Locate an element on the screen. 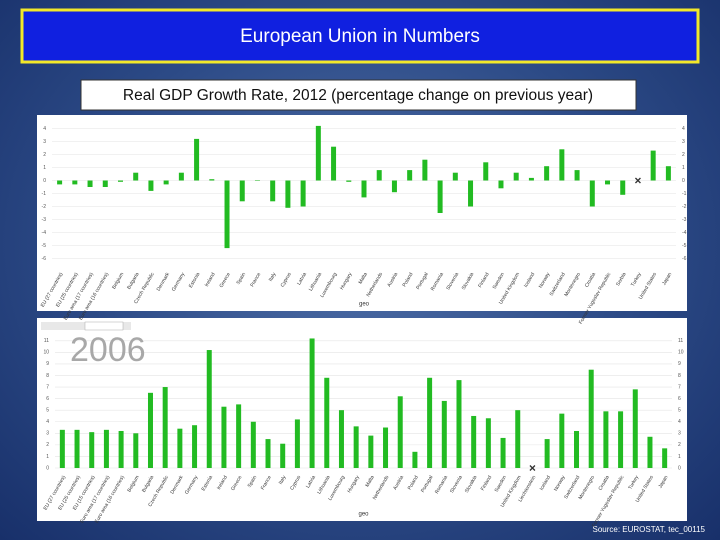 The width and height of the screenshot is (720, 545). x-tick-label: Italy is located at coordinates (273, 276).